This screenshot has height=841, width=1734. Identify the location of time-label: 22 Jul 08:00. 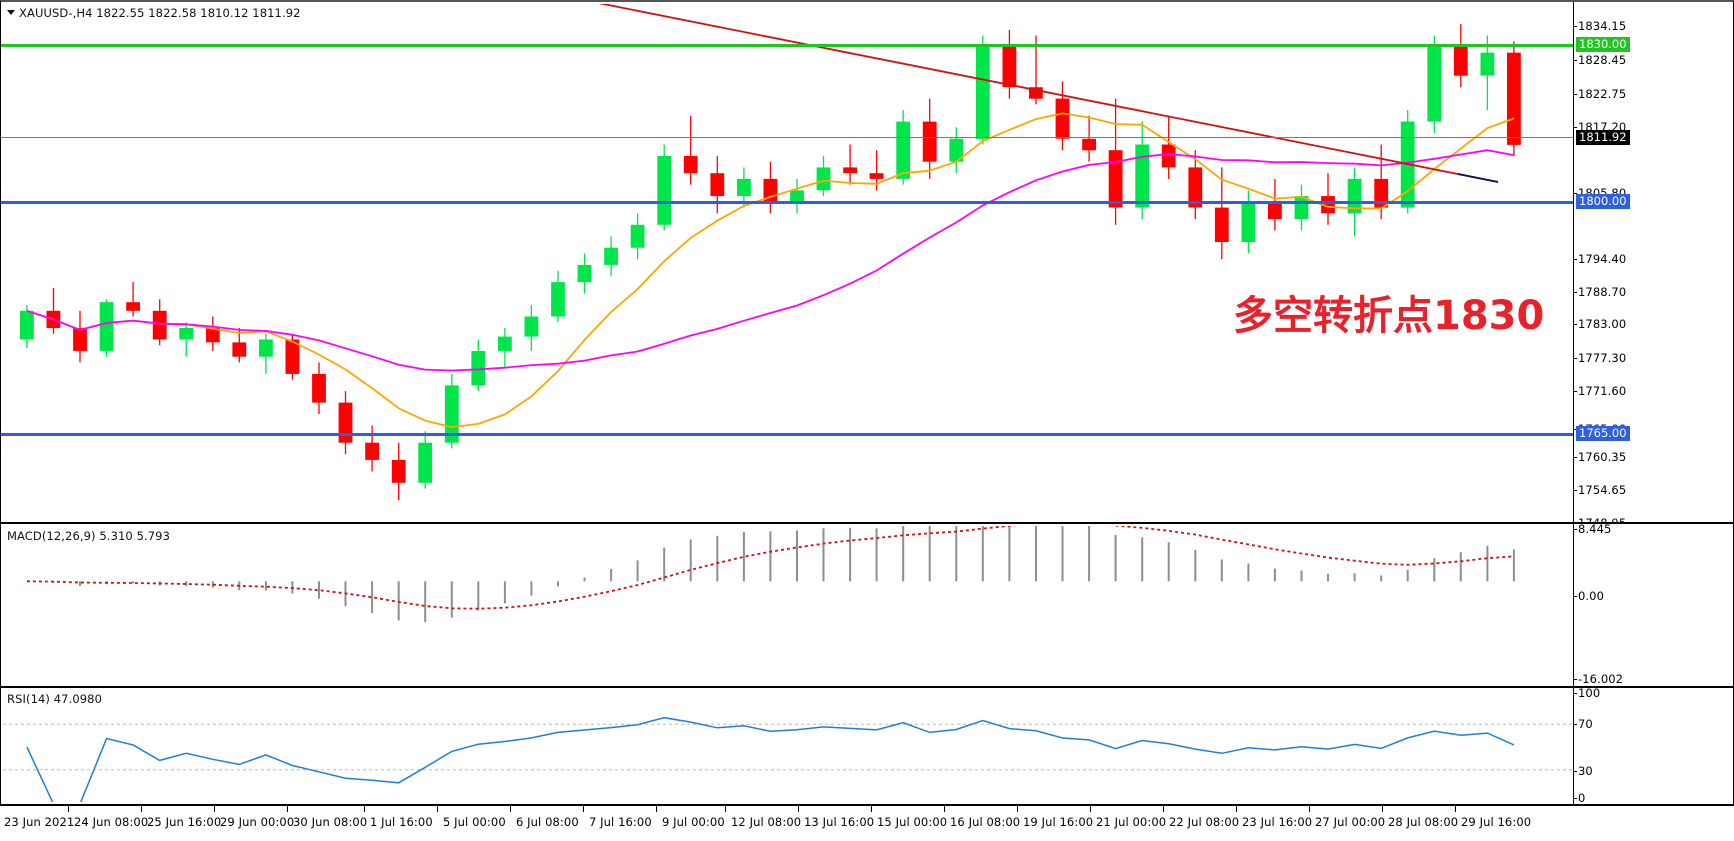
(1204, 822).